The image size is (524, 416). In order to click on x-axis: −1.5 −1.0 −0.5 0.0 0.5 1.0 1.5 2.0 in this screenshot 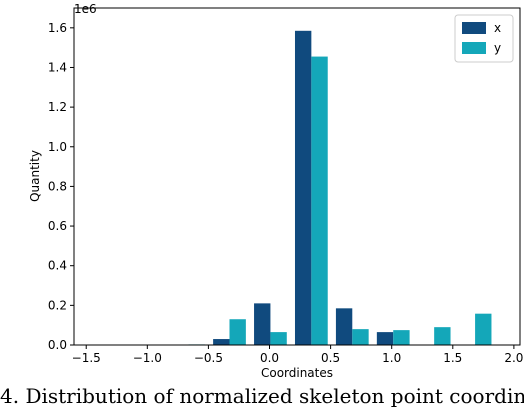, I will do `click(297, 355)`.